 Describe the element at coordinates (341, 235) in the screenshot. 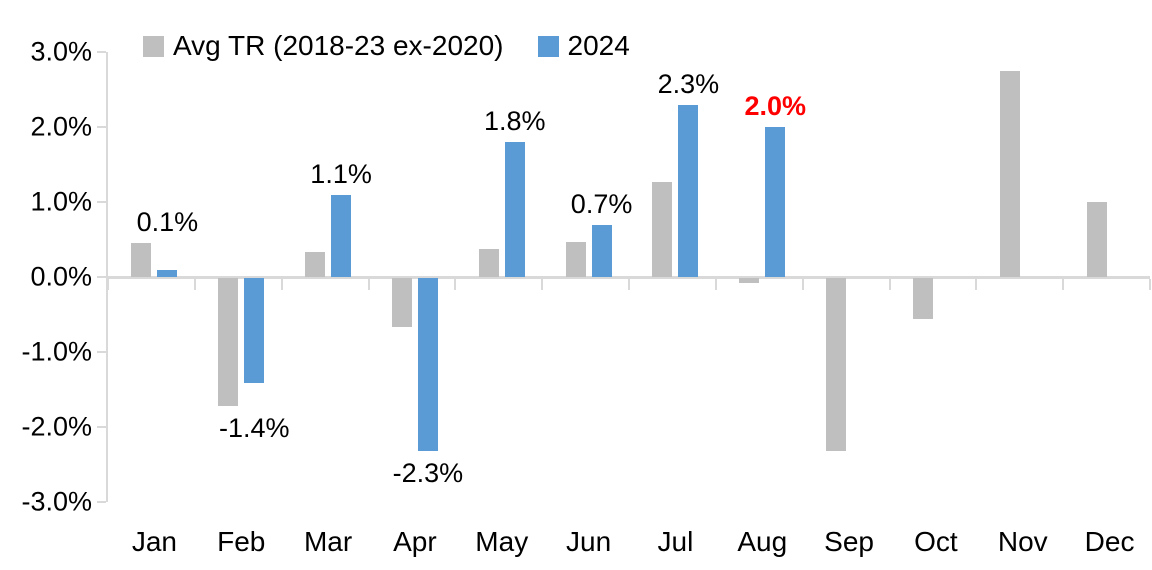

I see `bar-2024-mar` at that location.